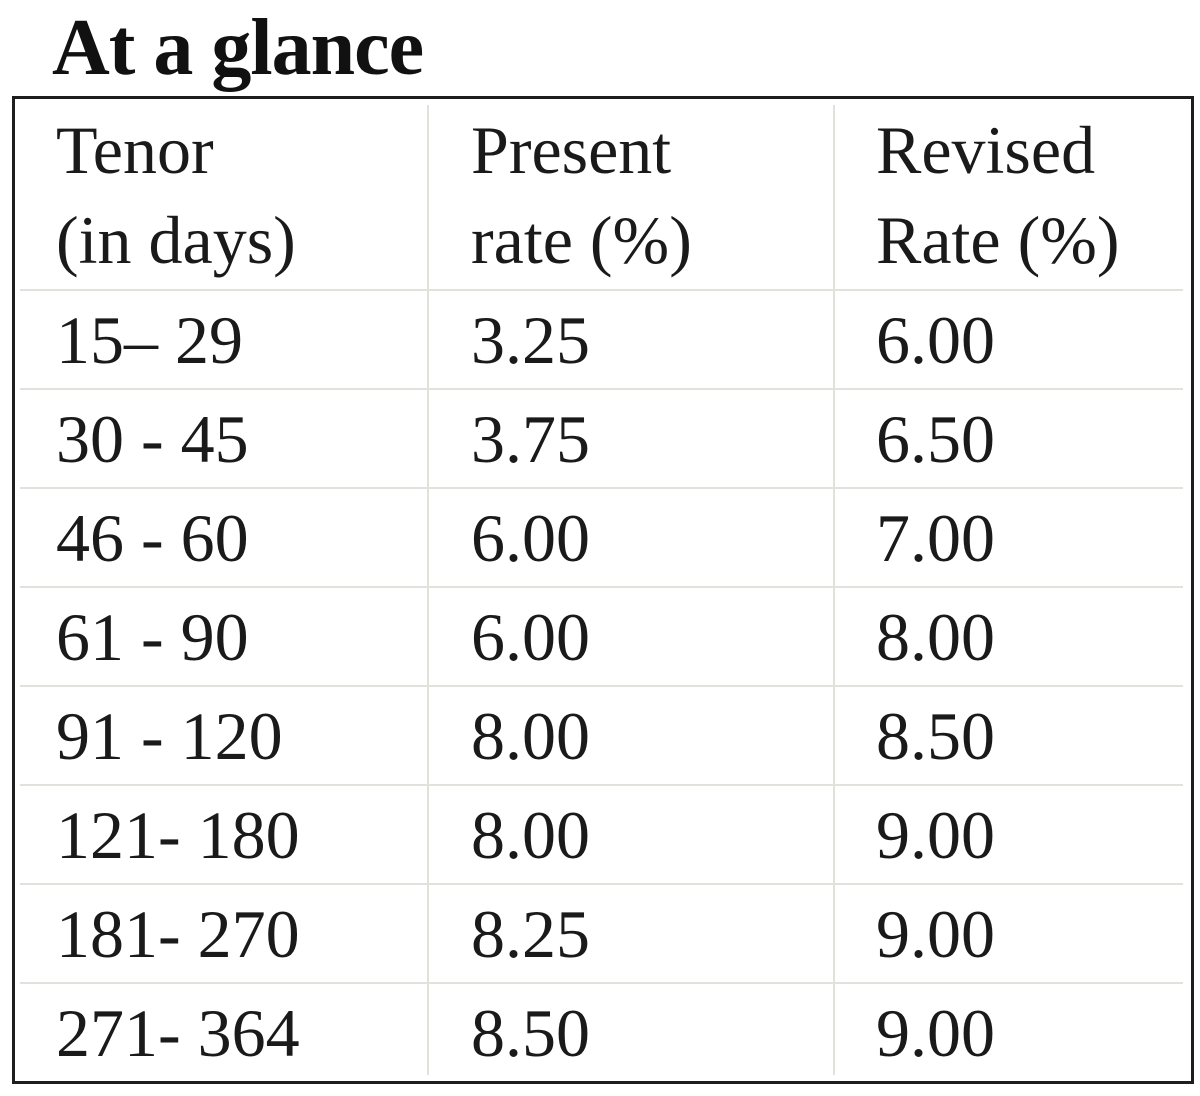  Describe the element at coordinates (601, 340) in the screenshot. I see `table-row: 15– 29 3.25 6.00` at that location.